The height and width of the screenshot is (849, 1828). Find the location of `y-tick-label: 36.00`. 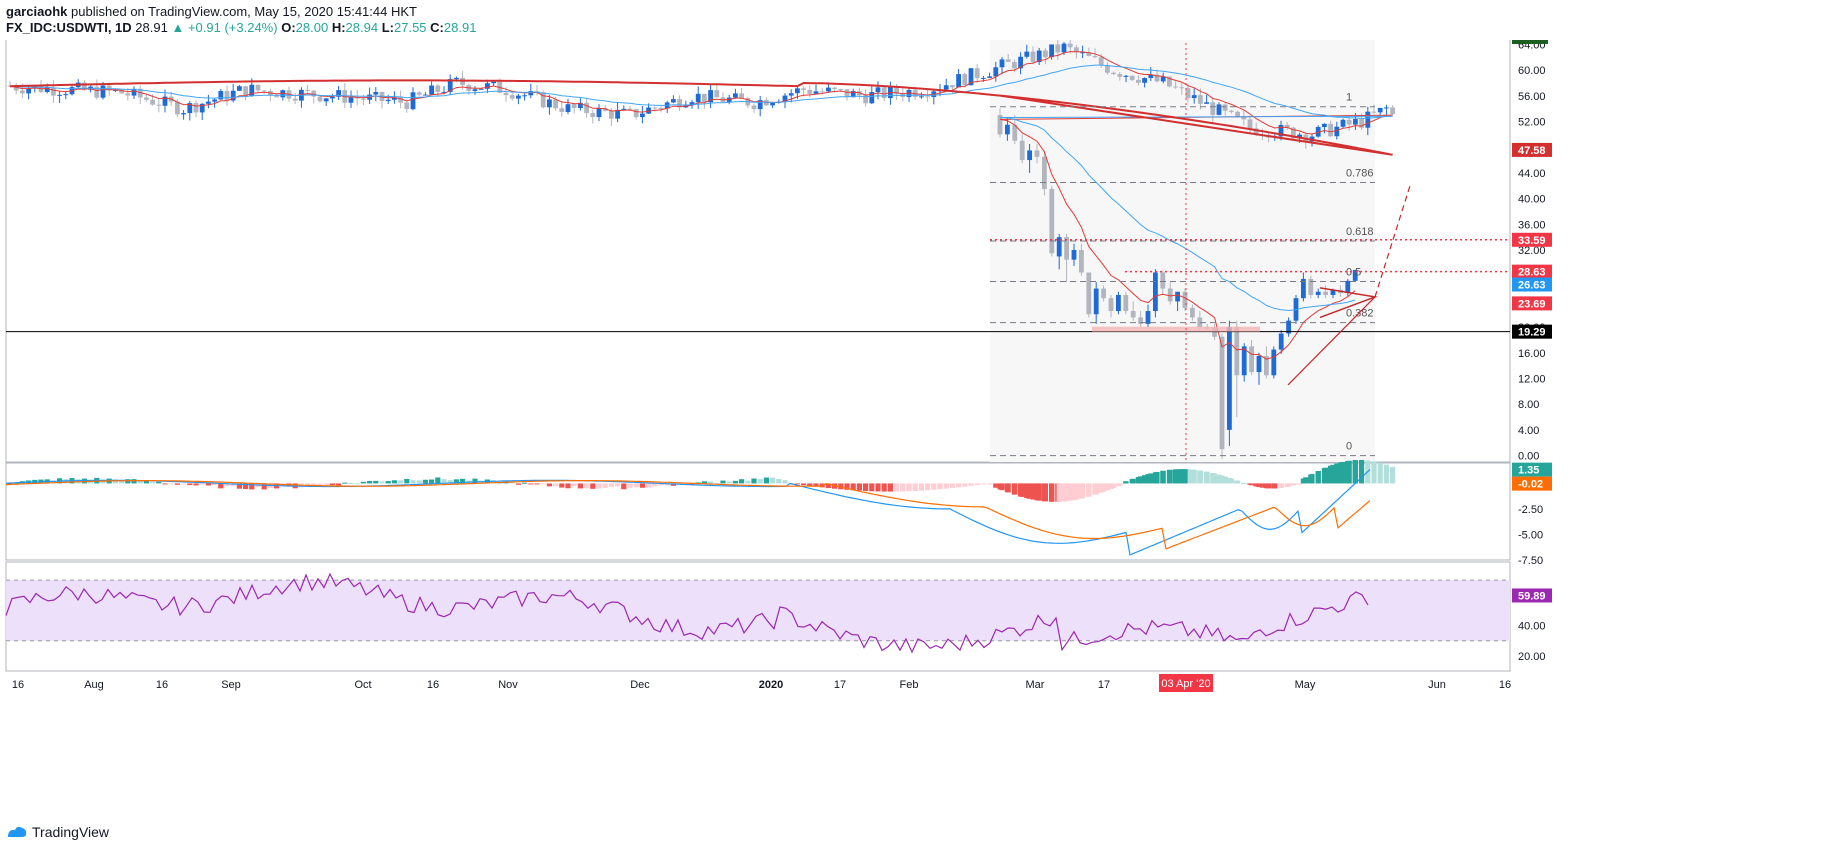

y-tick-label: 36.00 is located at coordinates (1532, 225).